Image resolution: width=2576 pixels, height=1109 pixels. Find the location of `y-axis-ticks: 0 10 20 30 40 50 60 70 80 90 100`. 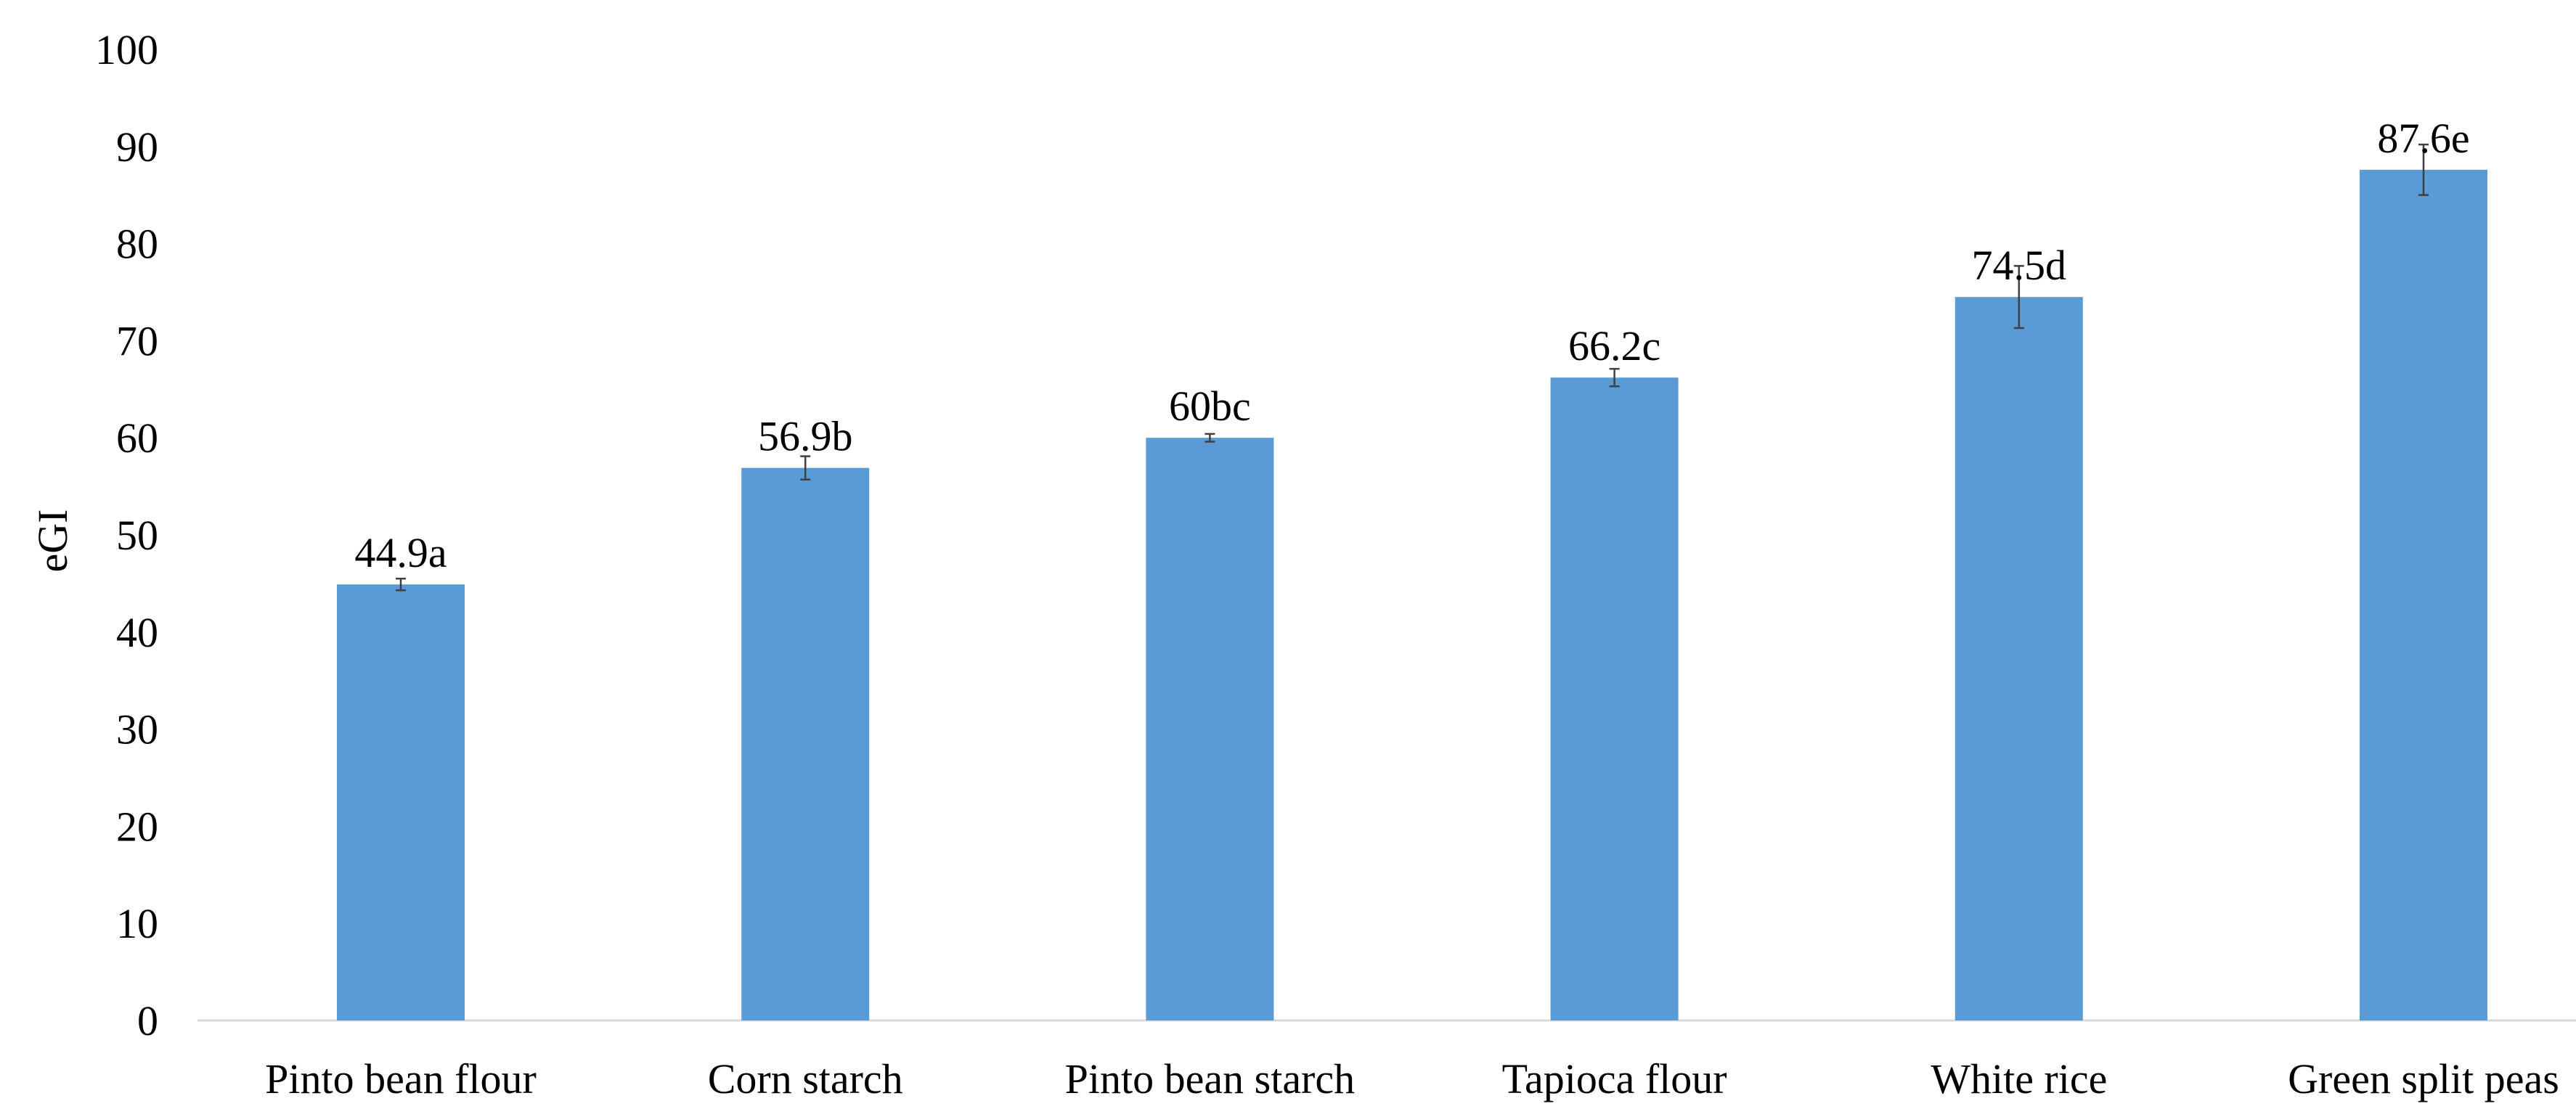

y-axis-ticks: 0 10 20 30 40 50 60 70 80 90 100 is located at coordinates (126, 535).